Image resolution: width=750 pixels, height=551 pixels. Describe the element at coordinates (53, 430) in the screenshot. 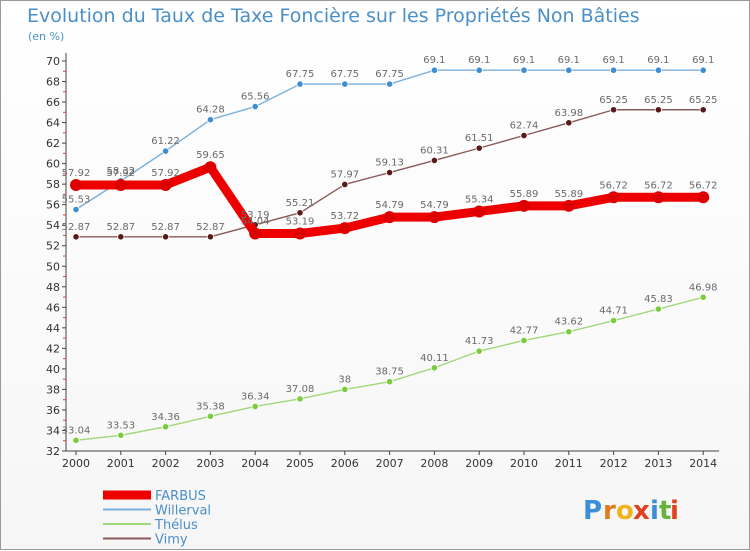

I see `y-tick-label: 34` at that location.